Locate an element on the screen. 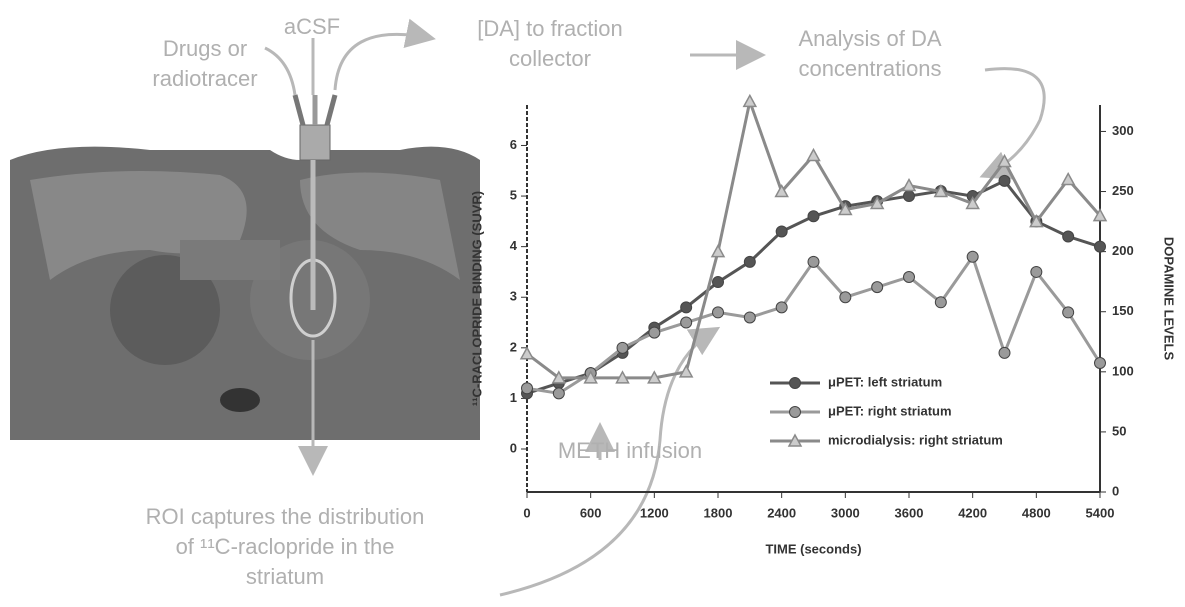 The image size is (1185, 607). y-tick-label: 6 is located at coordinates (513, 144).